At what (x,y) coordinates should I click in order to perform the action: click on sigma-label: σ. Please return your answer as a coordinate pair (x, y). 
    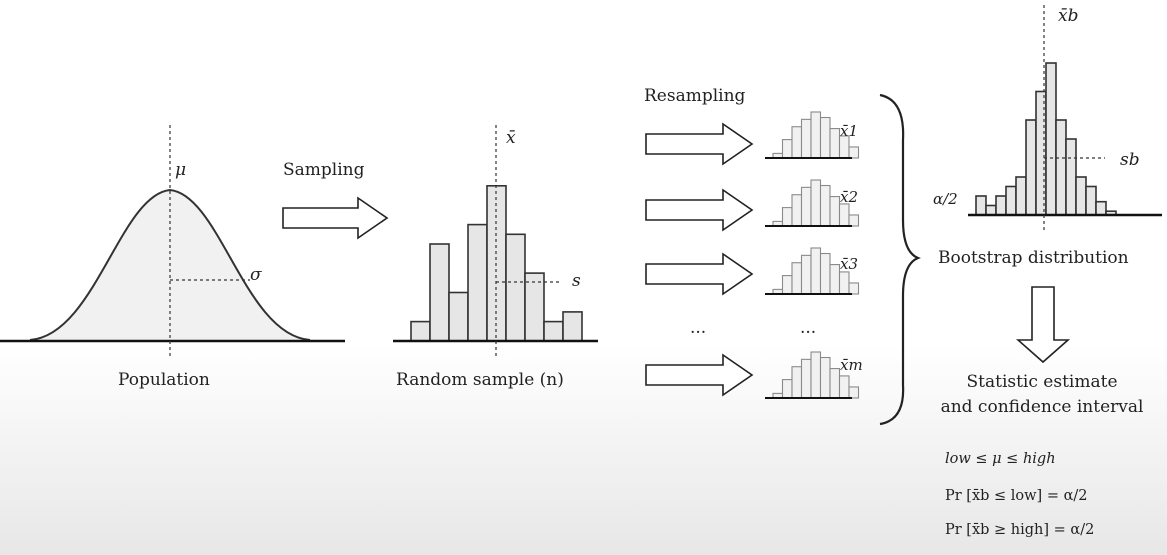
    Looking at the image, I should click on (256, 275).